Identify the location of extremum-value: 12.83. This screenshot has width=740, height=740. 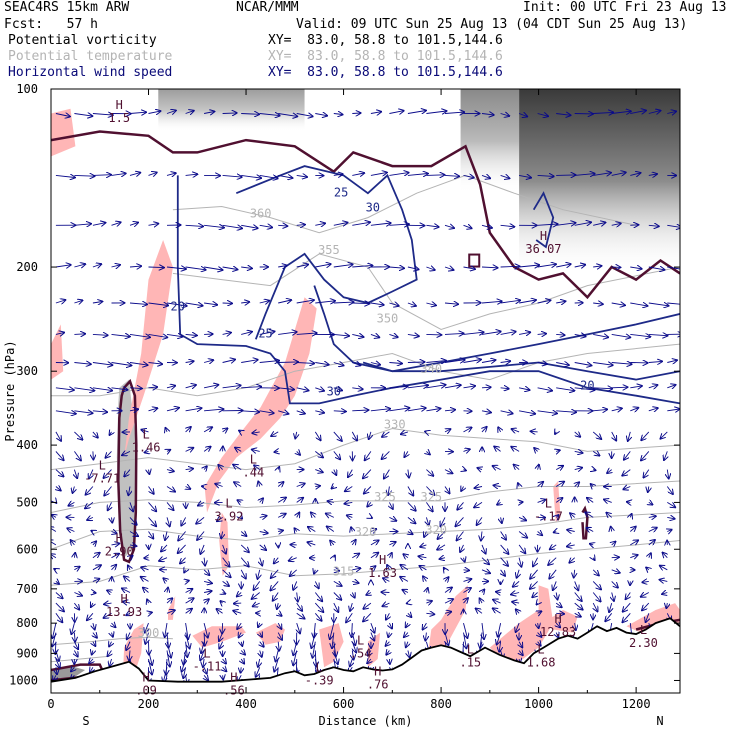
(558, 632).